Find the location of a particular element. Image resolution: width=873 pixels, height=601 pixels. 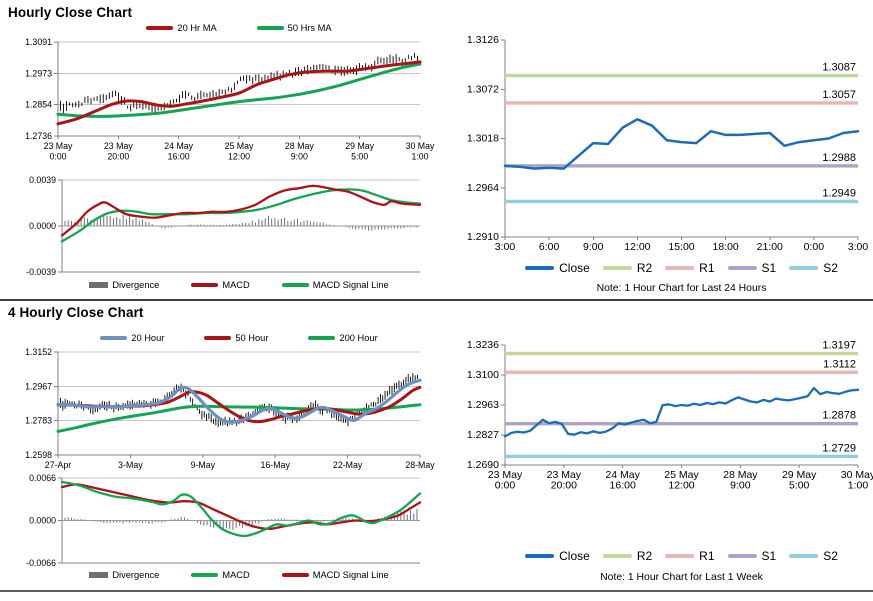

legend-item: S2 is located at coordinates (813, 556).